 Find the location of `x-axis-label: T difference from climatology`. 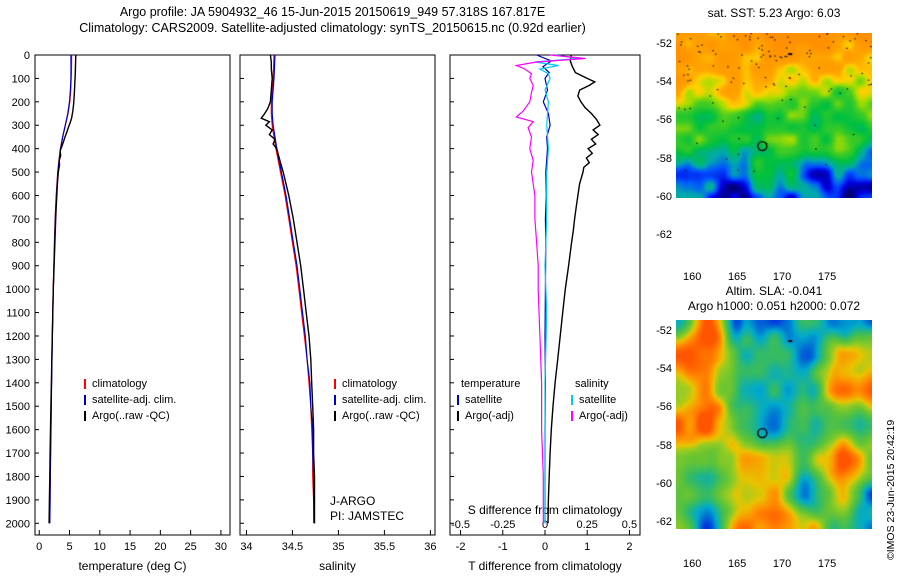

x-axis-label: T difference from climatology is located at coordinates (545, 566).